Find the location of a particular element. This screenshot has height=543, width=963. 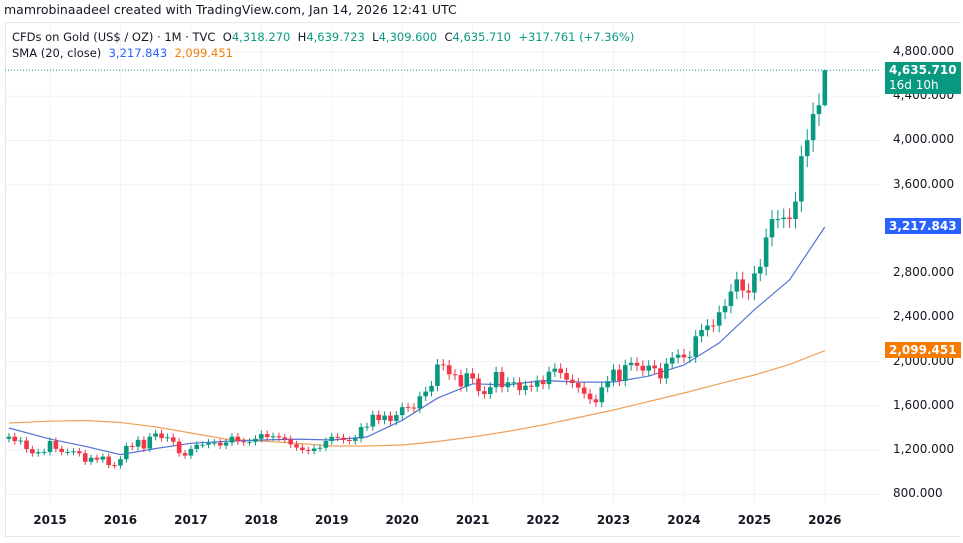

indicator-name: SMA (20, close) is located at coordinates (57, 53).